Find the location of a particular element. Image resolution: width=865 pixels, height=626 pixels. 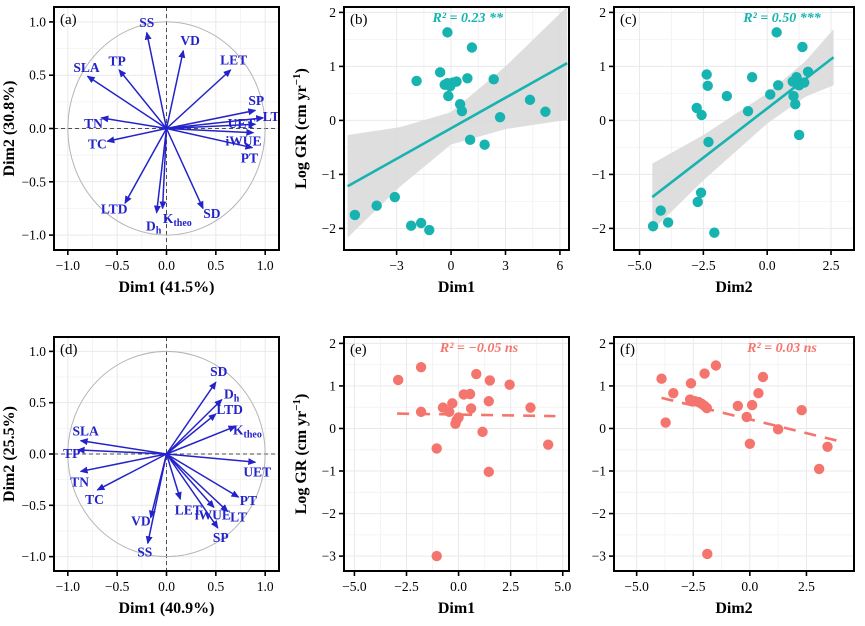

svg-text: R² = 0.50 *** is located at coordinates (782, 18).